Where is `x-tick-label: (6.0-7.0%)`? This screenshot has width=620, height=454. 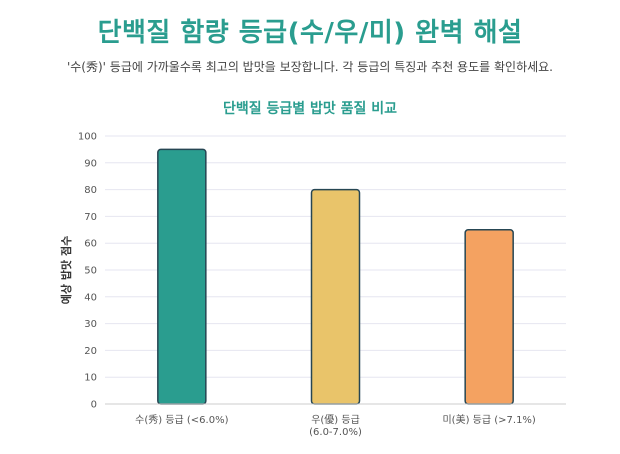 x-tick-label: (6.0-7.0%) is located at coordinates (335, 432).